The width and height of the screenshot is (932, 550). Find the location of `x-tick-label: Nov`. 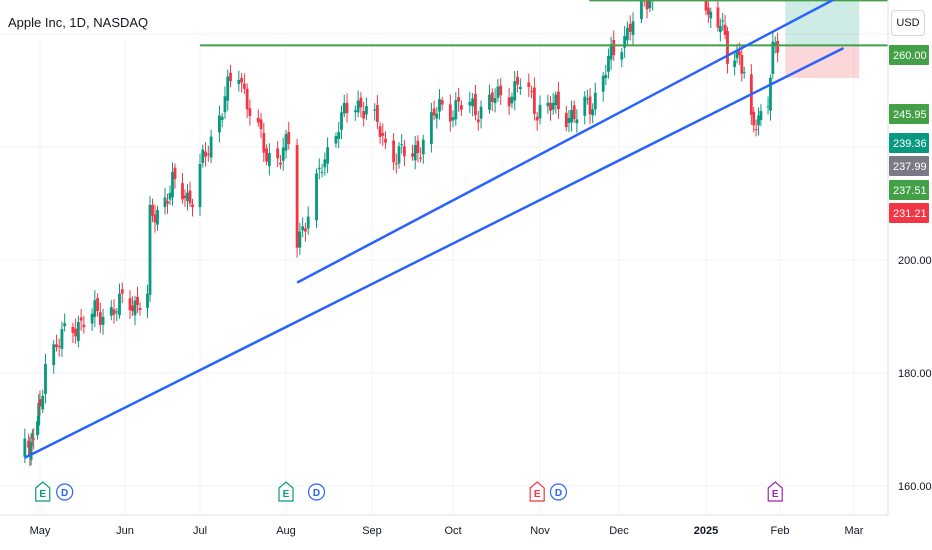

x-tick-label: Nov is located at coordinates (540, 531).